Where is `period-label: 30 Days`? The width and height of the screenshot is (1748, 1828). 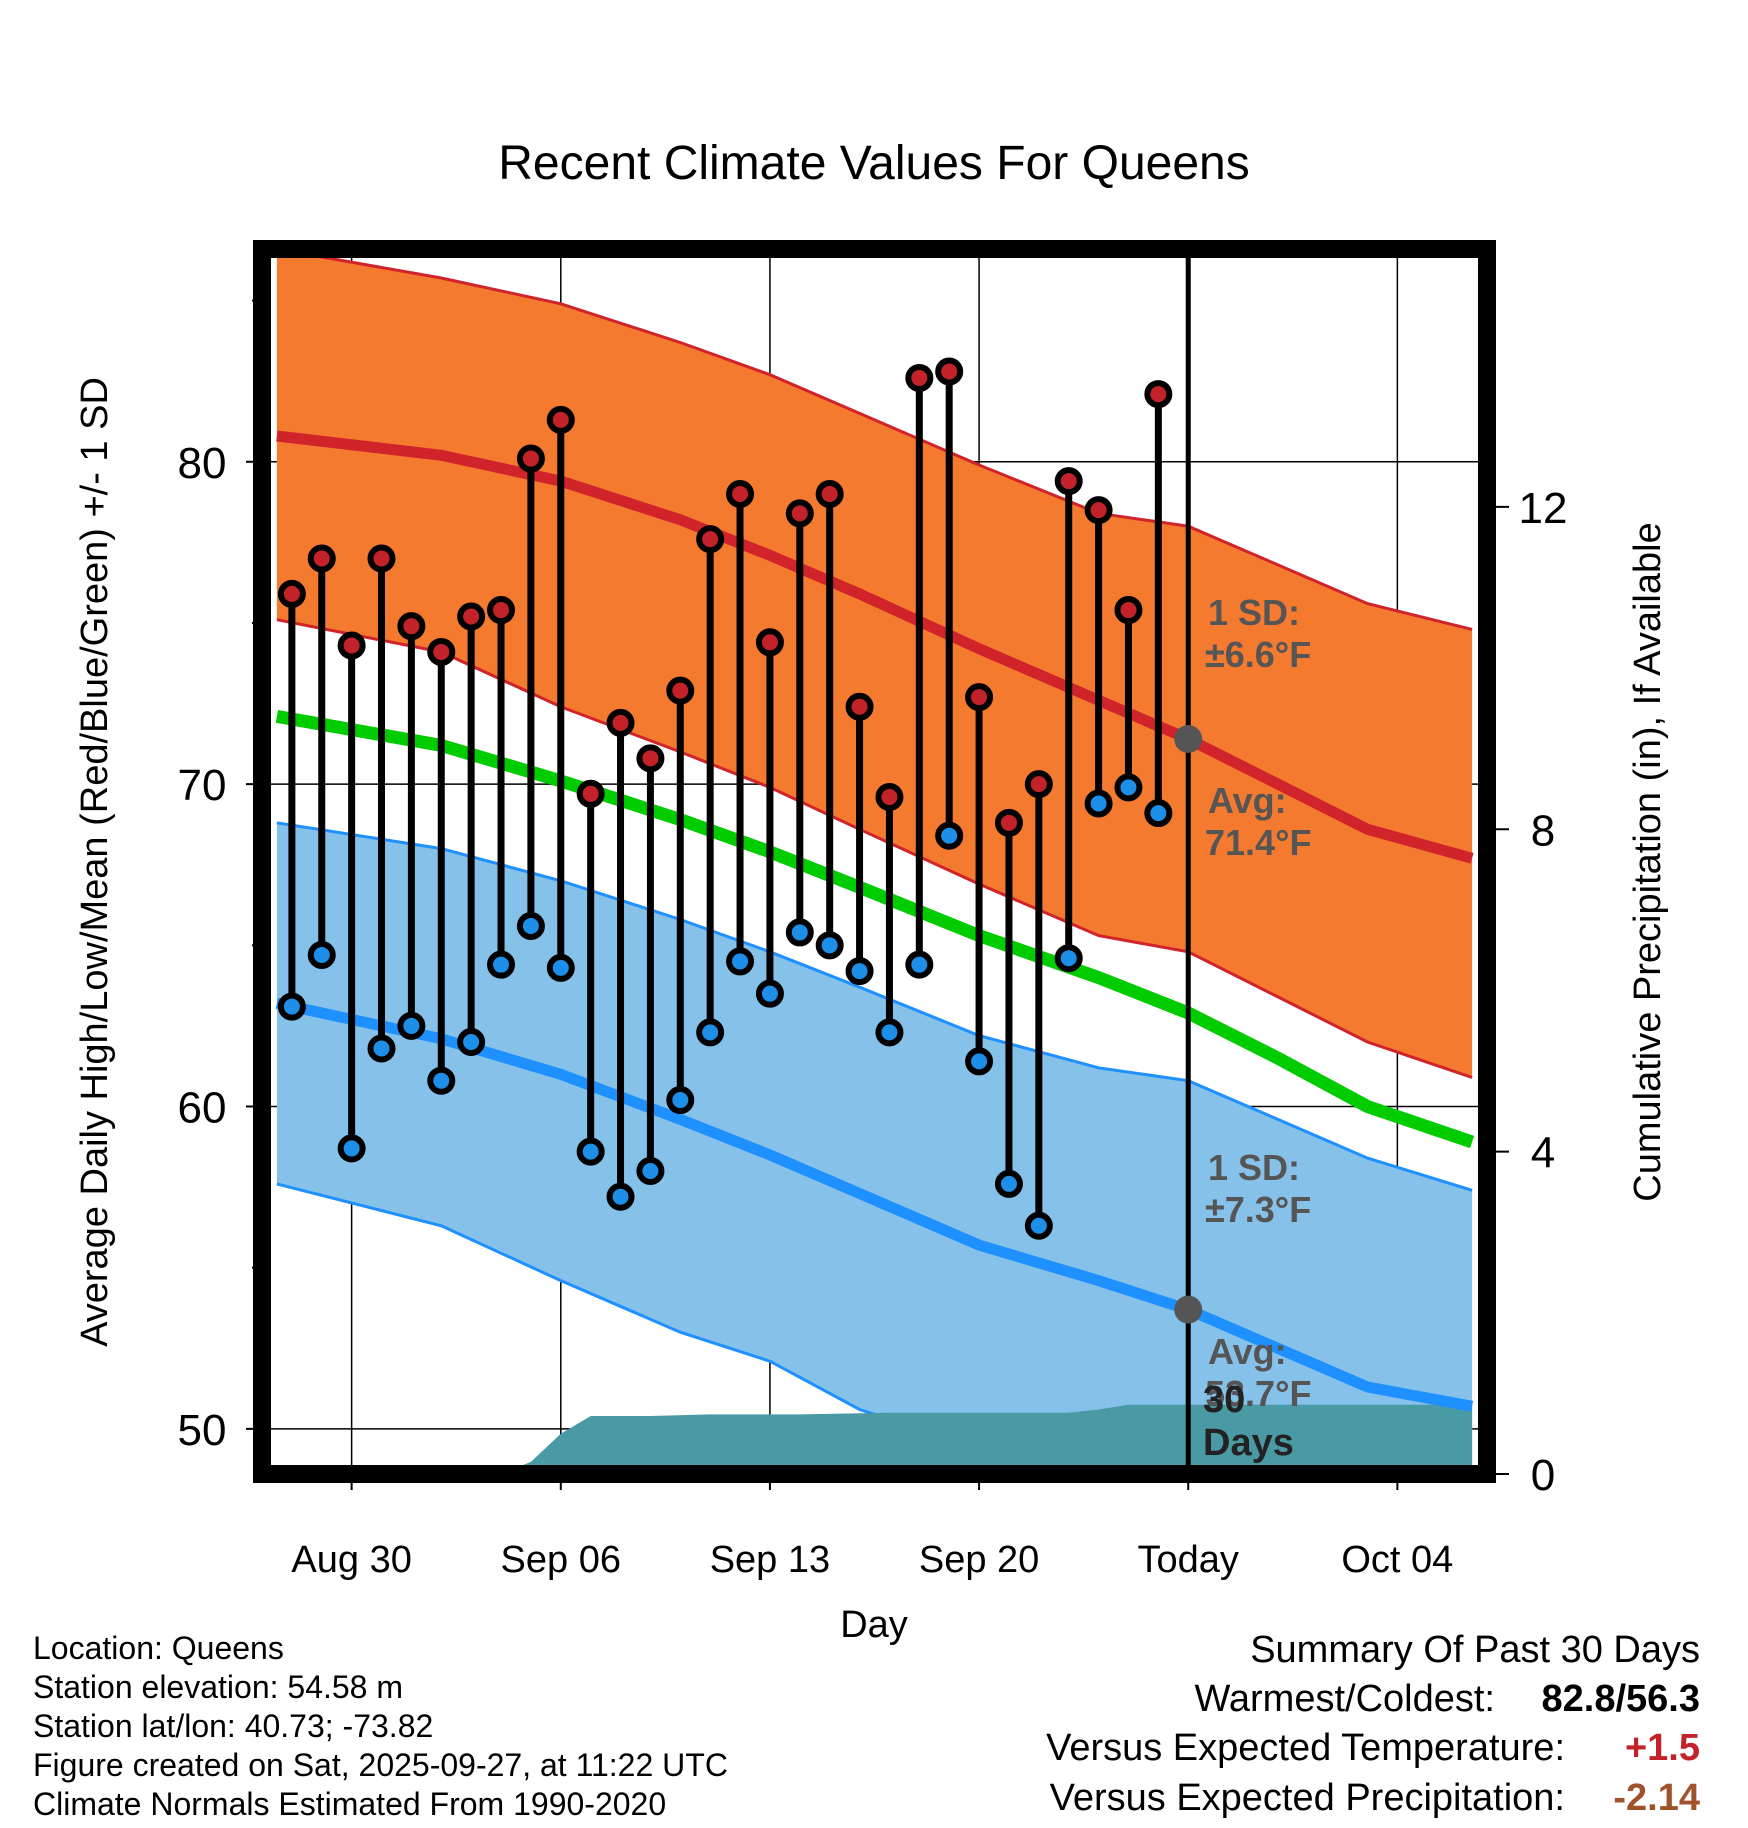 period-label: 30 Days is located at coordinates (1248, 1421).